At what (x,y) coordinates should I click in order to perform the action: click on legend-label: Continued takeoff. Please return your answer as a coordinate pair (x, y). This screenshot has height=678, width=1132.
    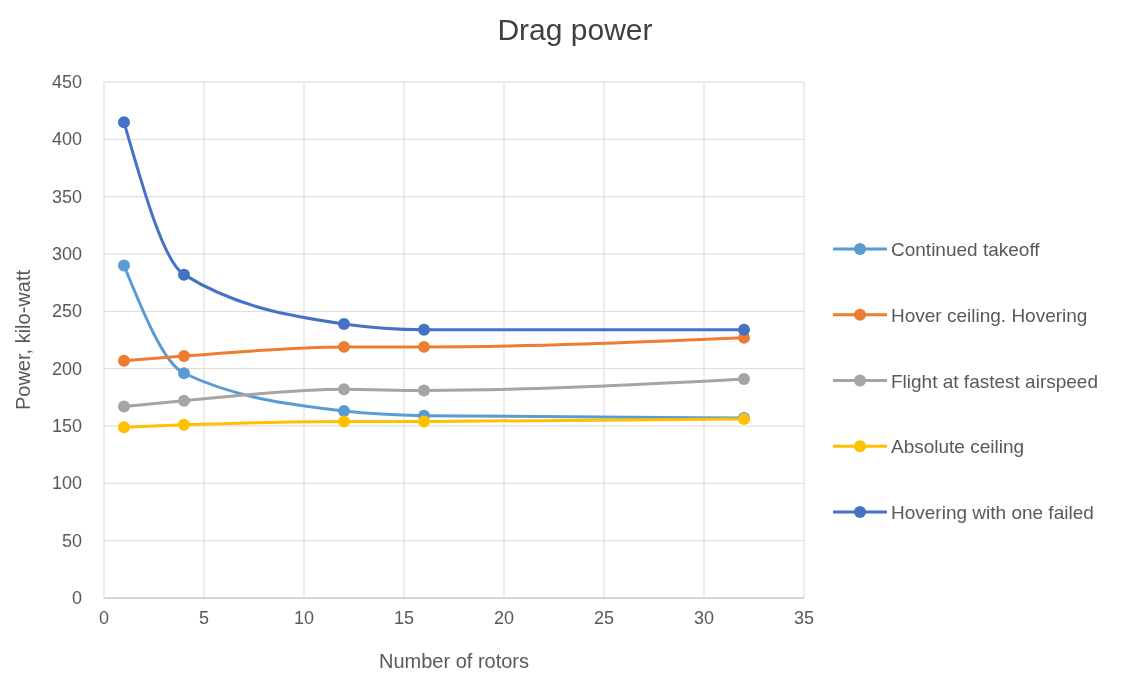
    Looking at the image, I should click on (966, 249).